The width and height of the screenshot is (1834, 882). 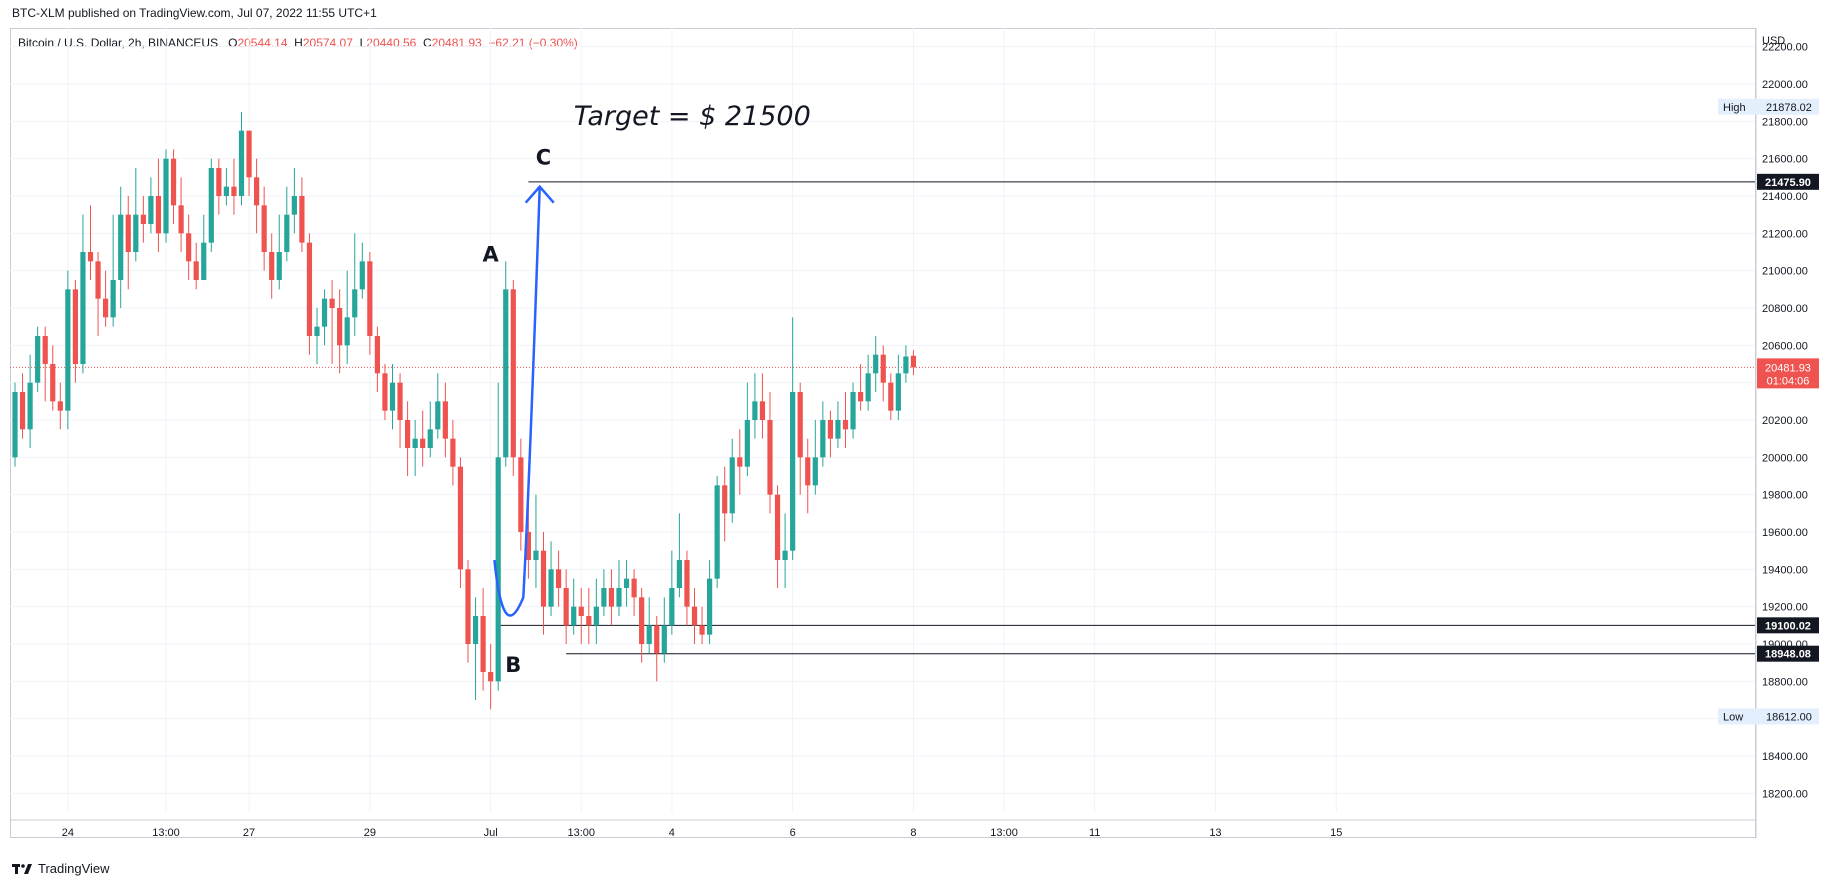 What do you see at coordinates (517, 401) in the screenshot?
I see `arrow-curve` at bounding box center [517, 401].